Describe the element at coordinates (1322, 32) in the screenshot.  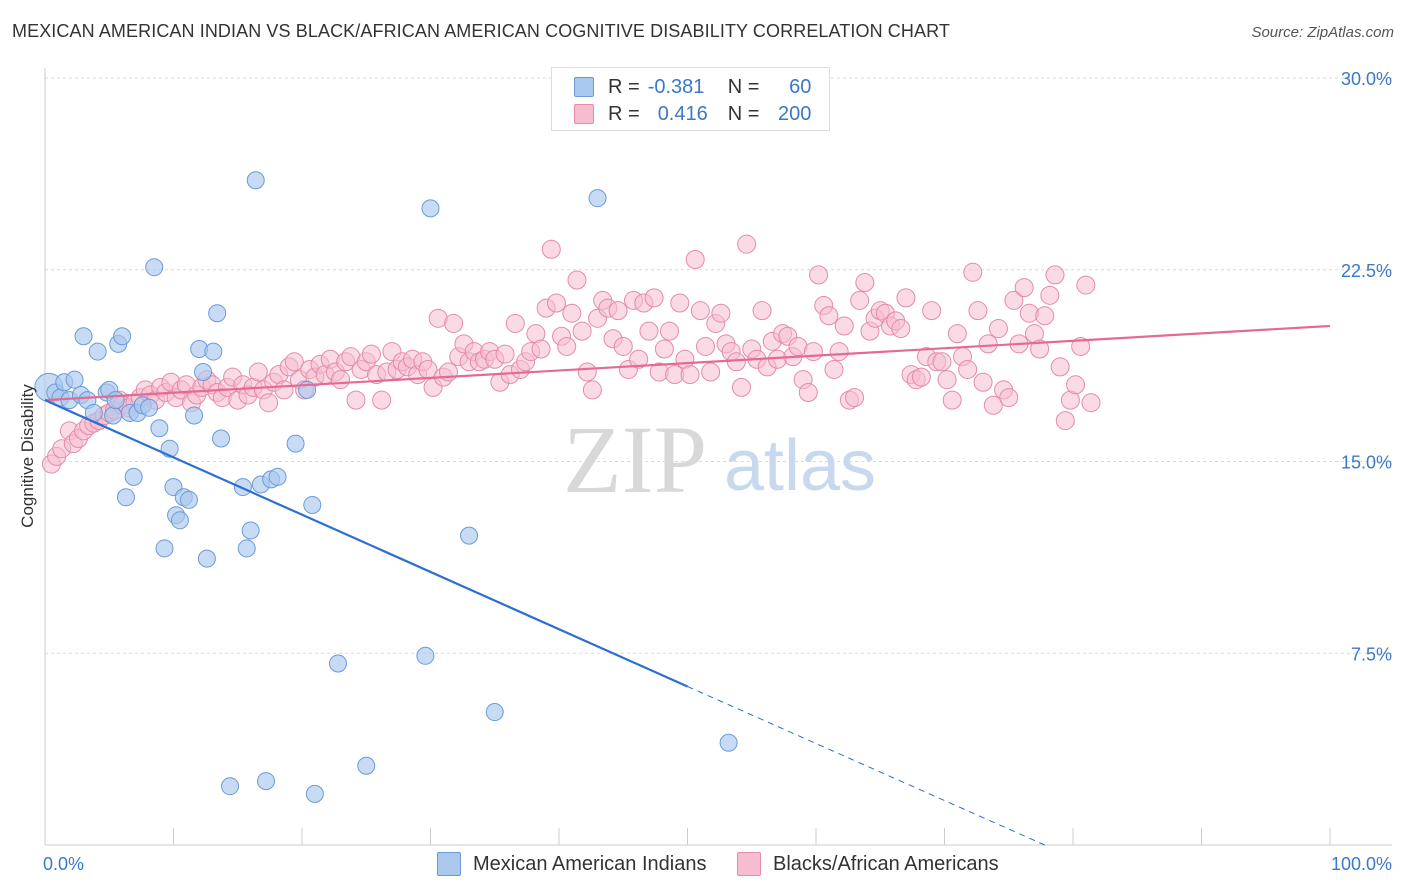
I see `source-label: Source: ZipAtlas.com` at that location.